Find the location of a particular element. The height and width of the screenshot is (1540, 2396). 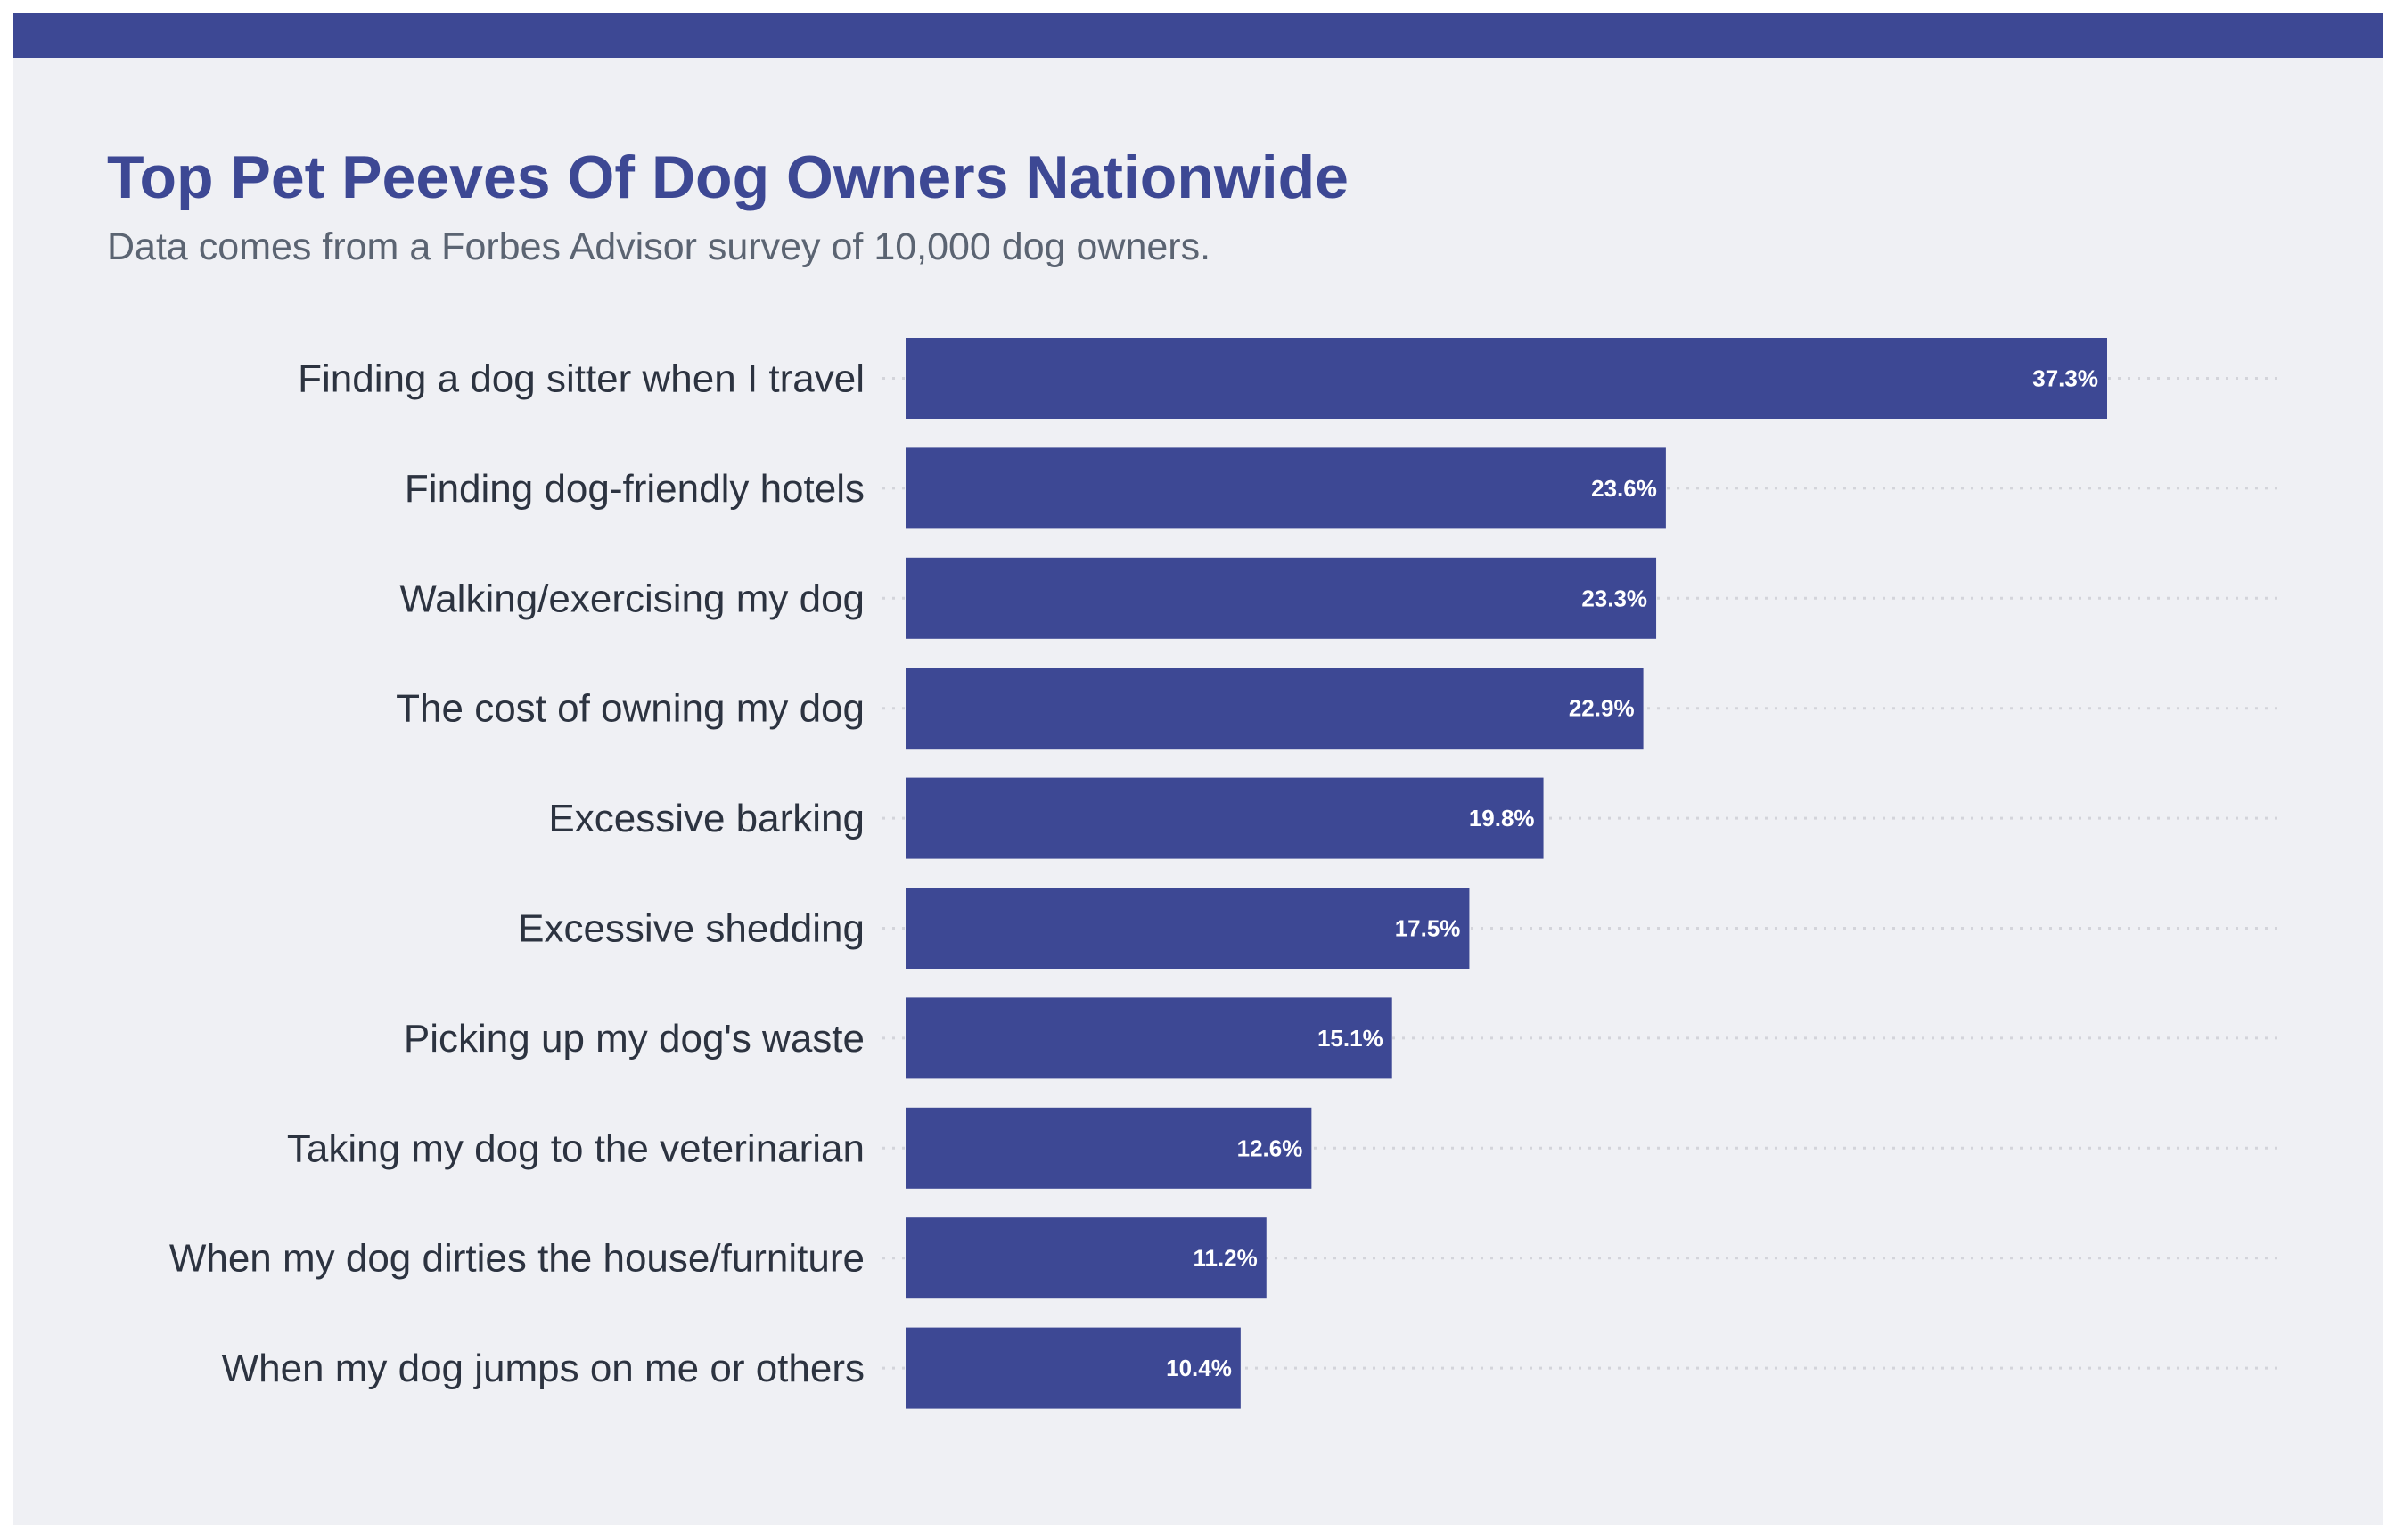

value-label: 11.2% is located at coordinates (1225, 1258).